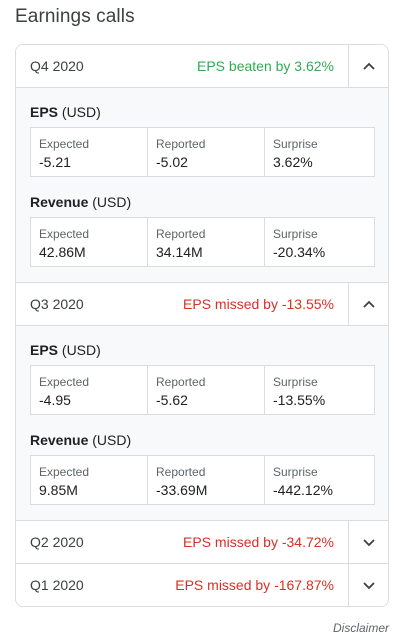 The width and height of the screenshot is (404, 640). Describe the element at coordinates (206, 480) in the screenshot. I see `revenue-reported-cell: Reported -33.69M` at that location.